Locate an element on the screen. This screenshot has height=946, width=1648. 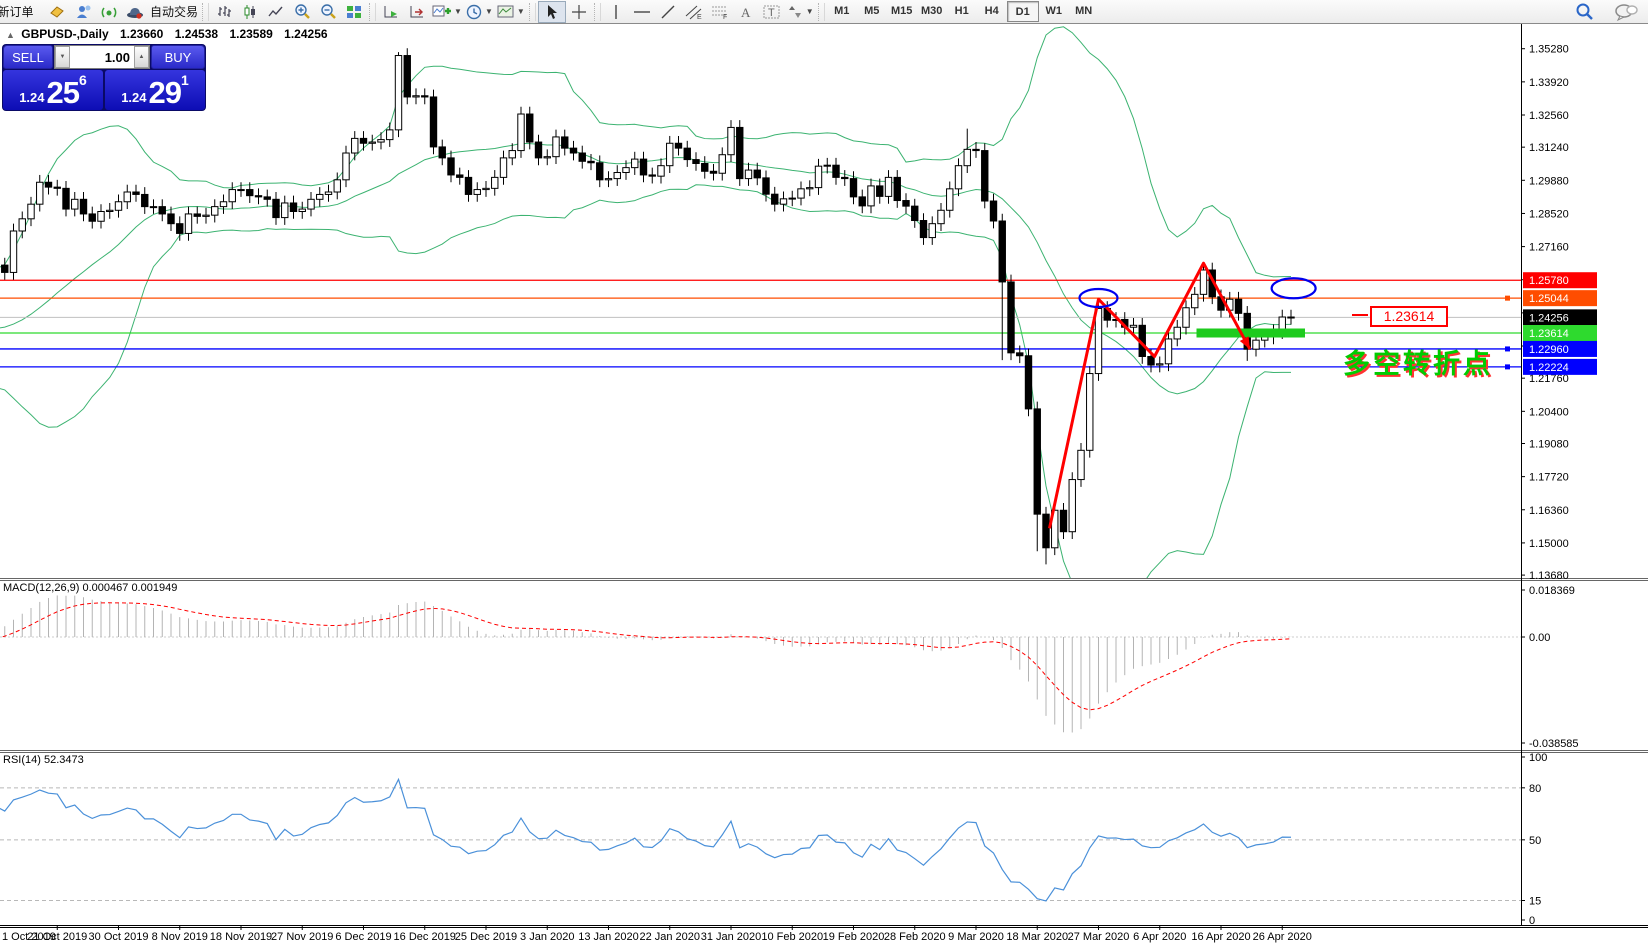
date-label: 30 Oct 2019 is located at coordinates (119, 937).